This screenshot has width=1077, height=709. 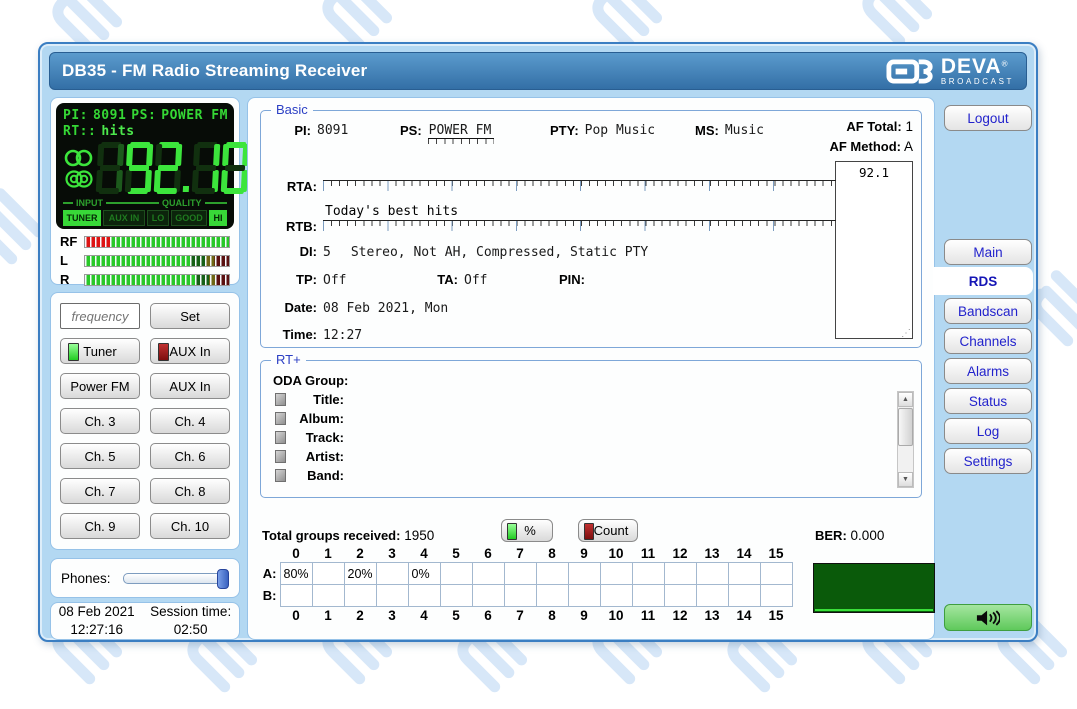 What do you see at coordinates (100, 421) in the screenshot?
I see `channel-3-button: Ch. 3` at bounding box center [100, 421].